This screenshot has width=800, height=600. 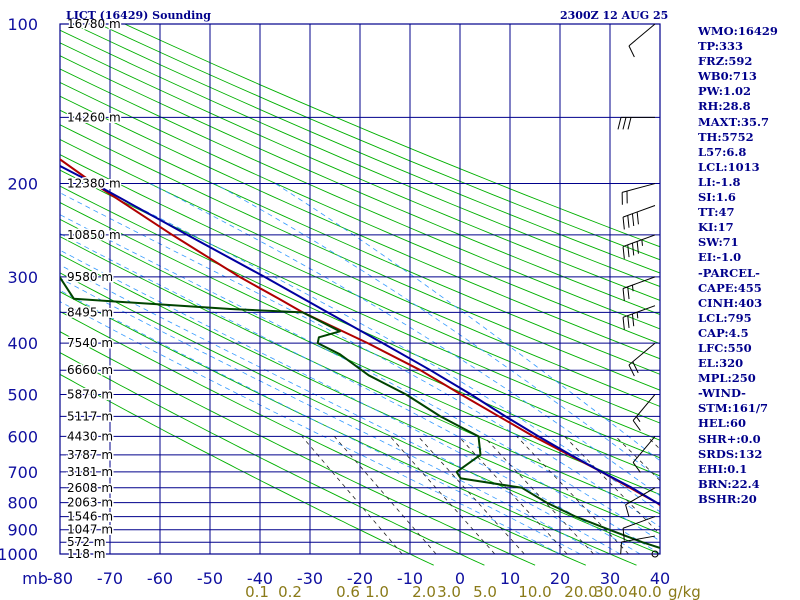 I want to click on height-label: 1047 m, so click(x=90, y=530).